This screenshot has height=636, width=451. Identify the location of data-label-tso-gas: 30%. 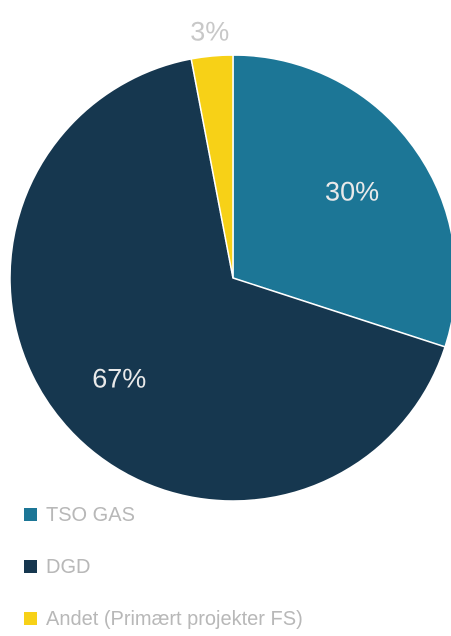
(352, 191).